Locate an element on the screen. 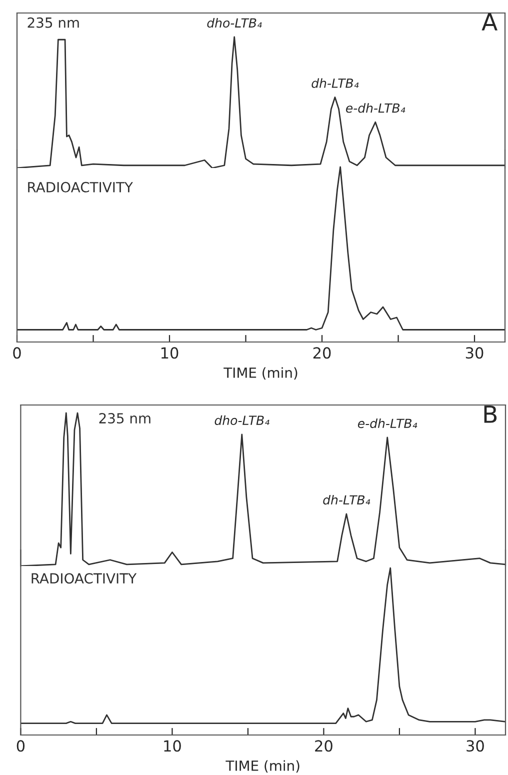 The width and height of the screenshot is (508, 775). chart-title: B is located at coordinates (490, 414).